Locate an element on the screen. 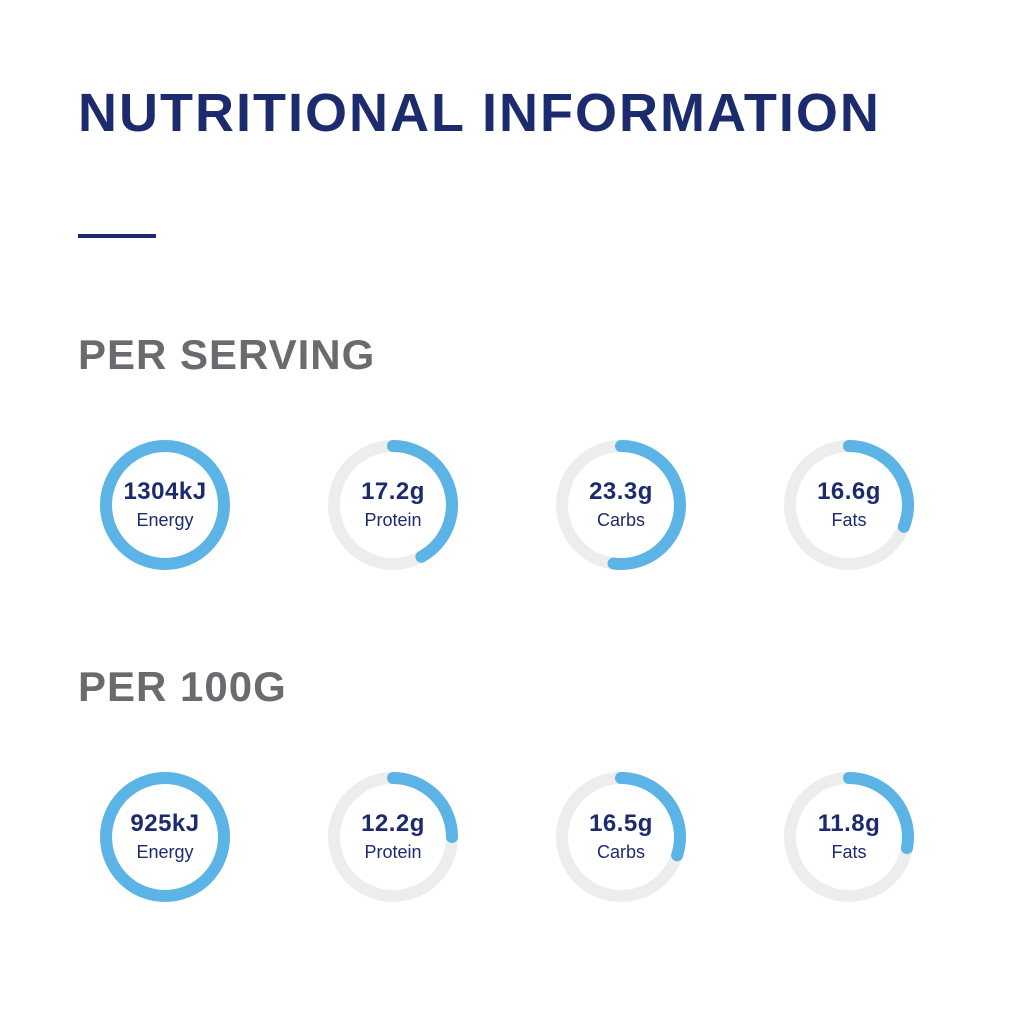 This screenshot has height=1024, width=1024. gauge-row-per-serving: 1304kJ Energy 17.2g Protein is located at coordinates (542, 504).